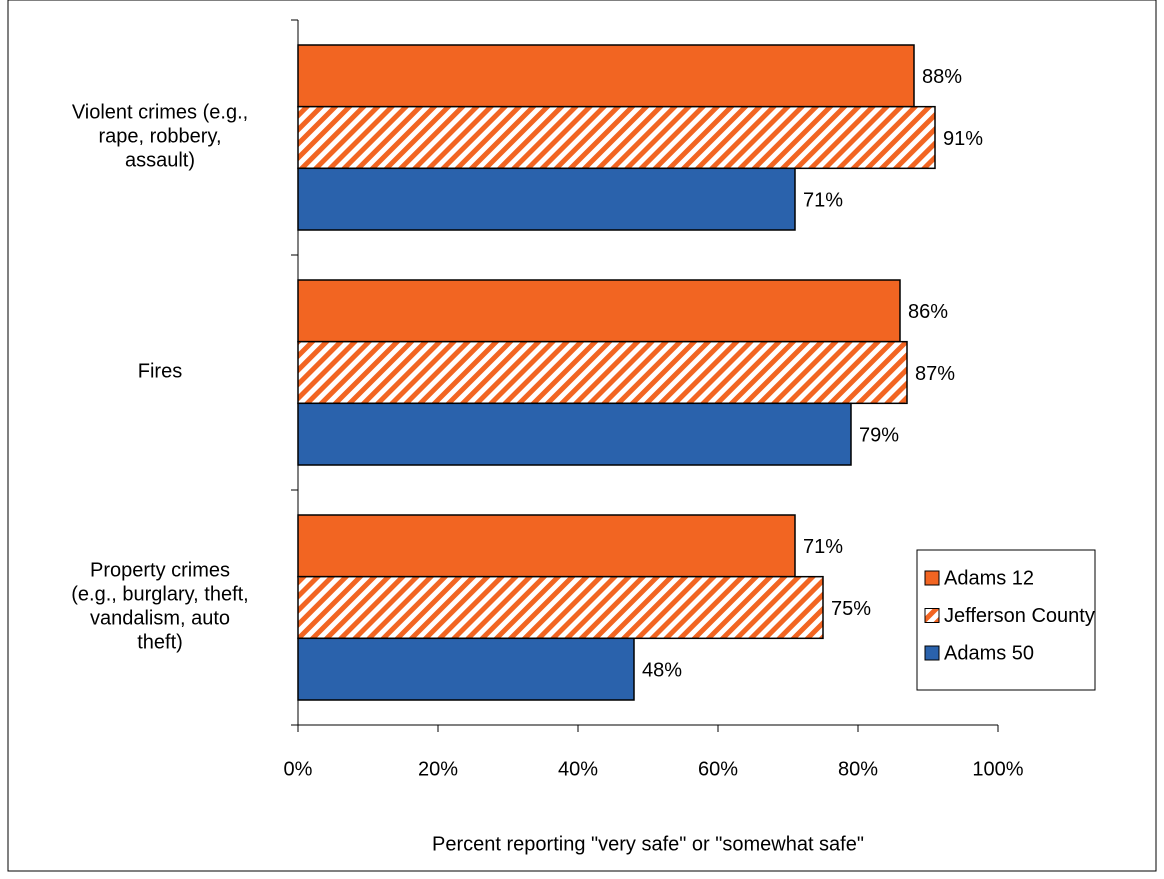  Describe the element at coordinates (879, 435) in the screenshot. I see `value-label: 79%` at that location.